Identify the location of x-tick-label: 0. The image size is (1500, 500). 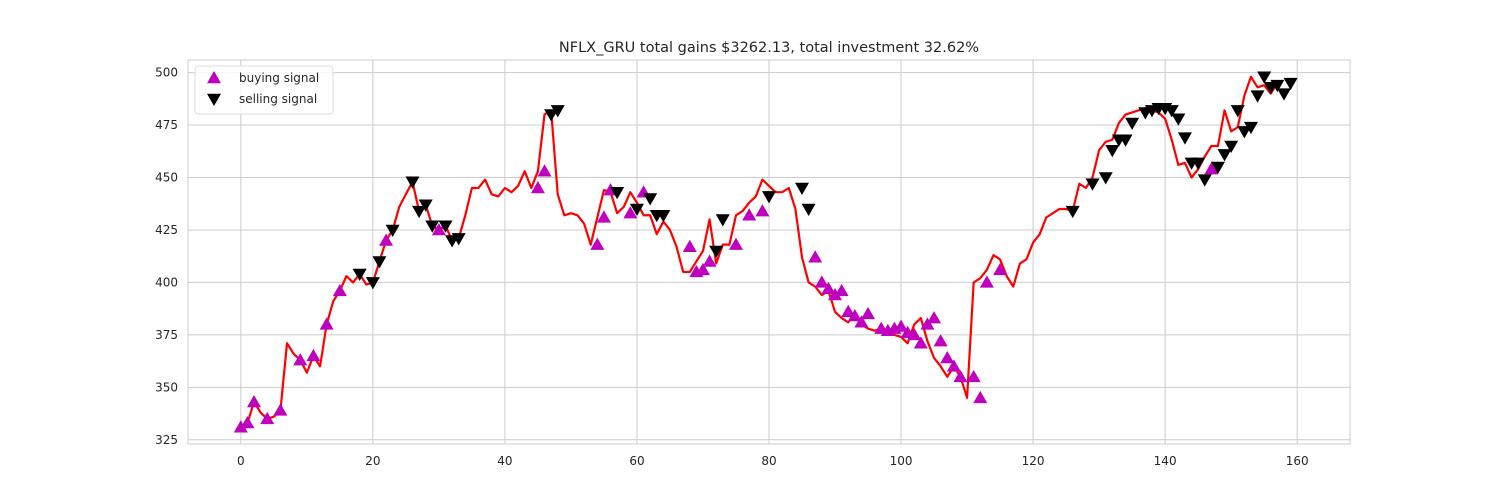
(241, 461).